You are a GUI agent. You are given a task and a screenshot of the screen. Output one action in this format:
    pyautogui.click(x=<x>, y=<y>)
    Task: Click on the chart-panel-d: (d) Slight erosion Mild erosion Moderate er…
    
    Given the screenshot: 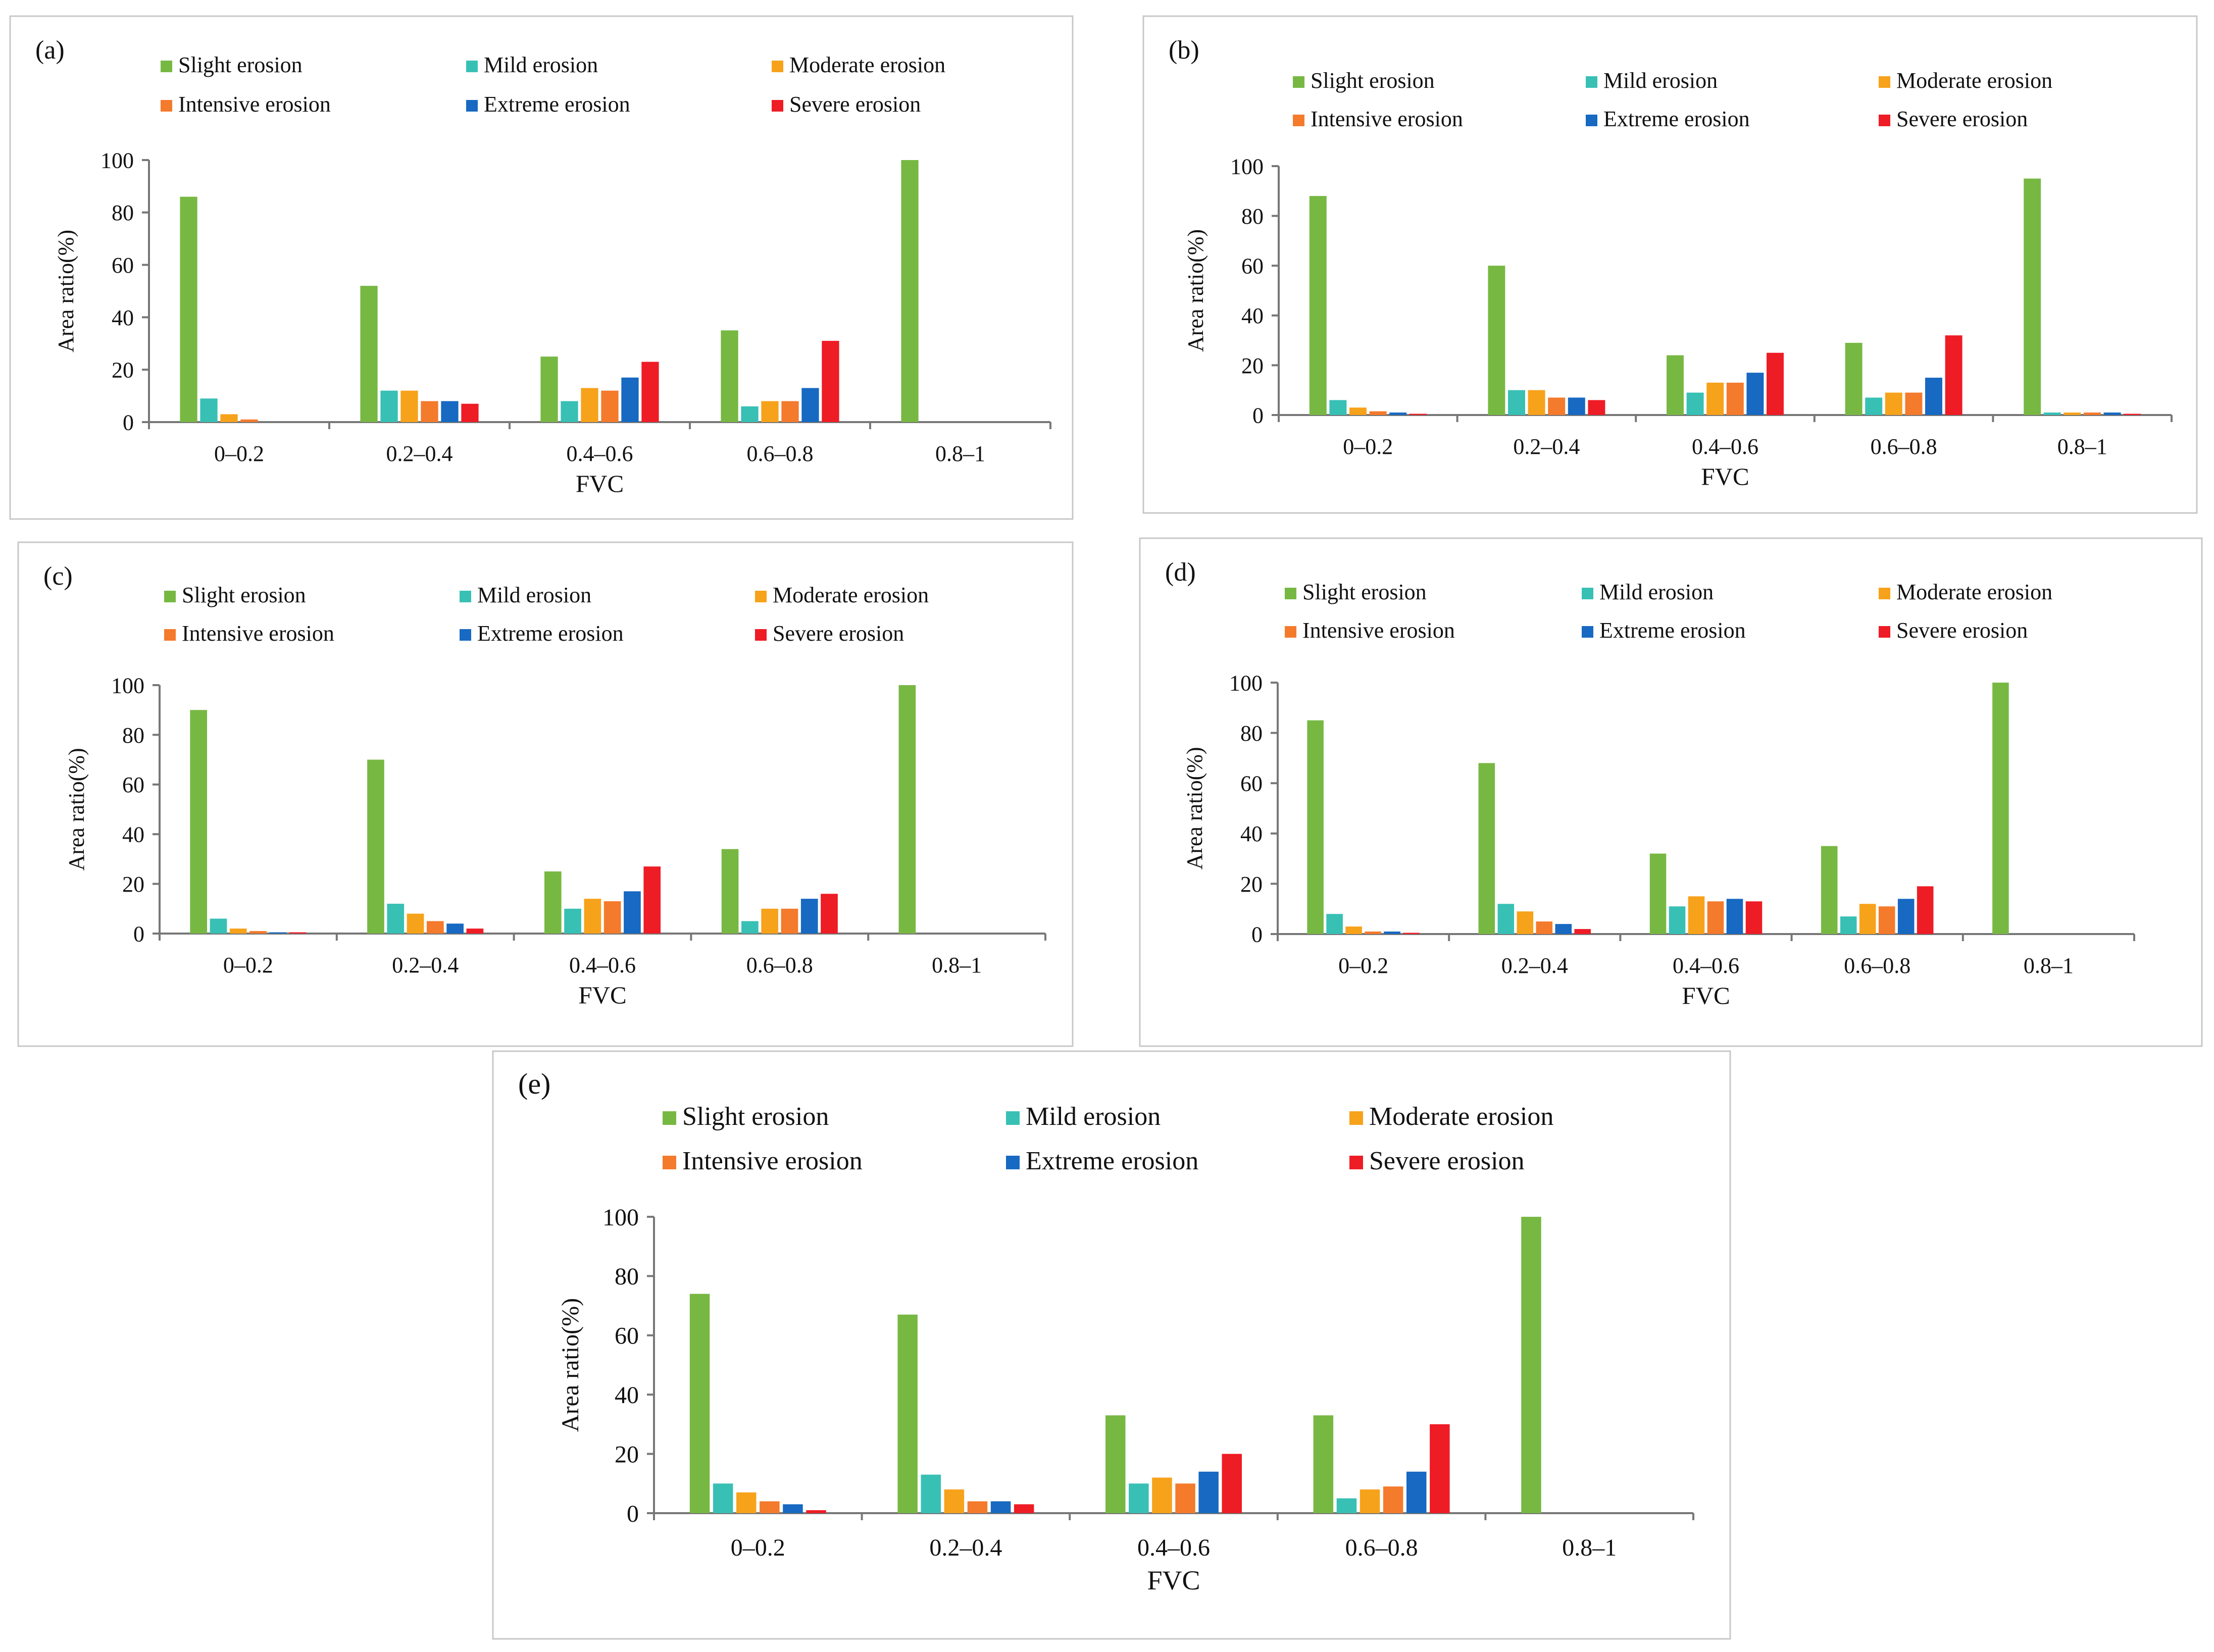 What is the action you would take?
    pyautogui.click(x=1671, y=792)
    